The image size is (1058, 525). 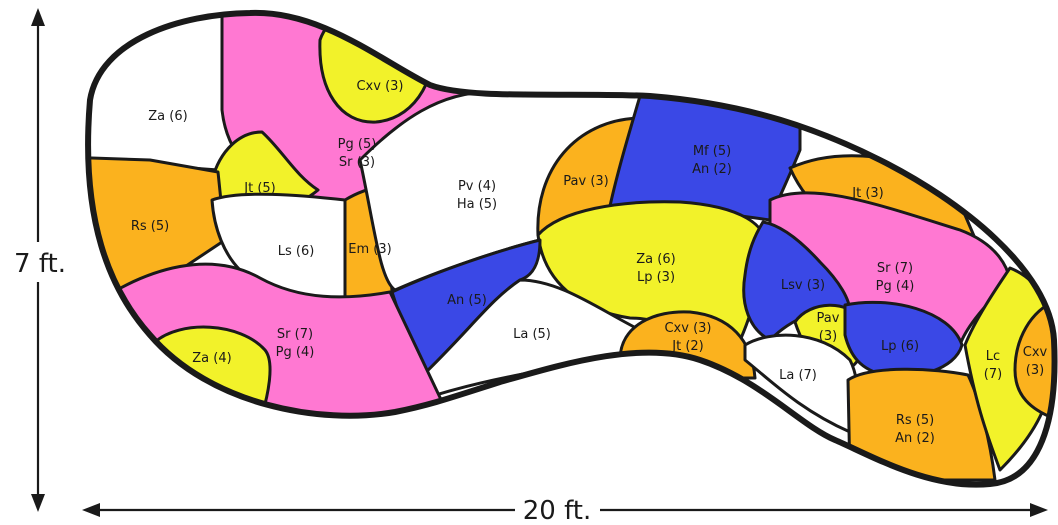 I want to click on height-arrow-bottom-icon, so click(x=38, y=503).